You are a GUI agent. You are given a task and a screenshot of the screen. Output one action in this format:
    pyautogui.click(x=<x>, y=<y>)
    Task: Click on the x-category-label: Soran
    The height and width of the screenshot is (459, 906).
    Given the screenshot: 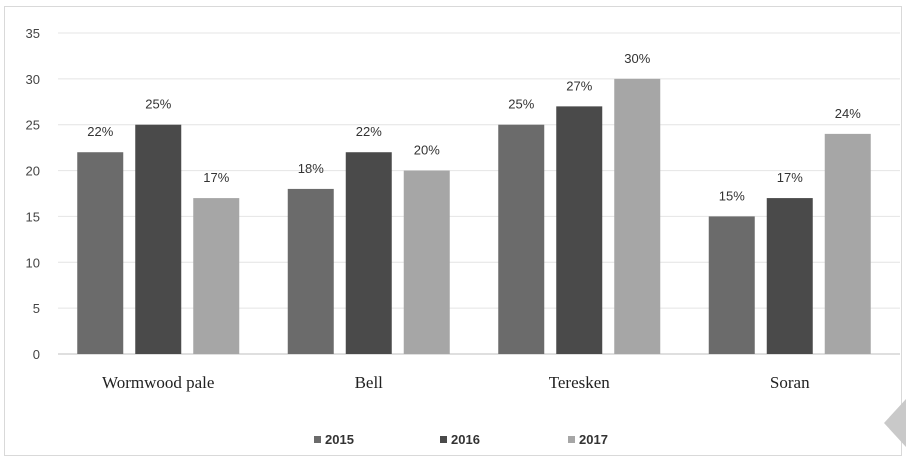 What is the action you would take?
    pyautogui.click(x=790, y=382)
    